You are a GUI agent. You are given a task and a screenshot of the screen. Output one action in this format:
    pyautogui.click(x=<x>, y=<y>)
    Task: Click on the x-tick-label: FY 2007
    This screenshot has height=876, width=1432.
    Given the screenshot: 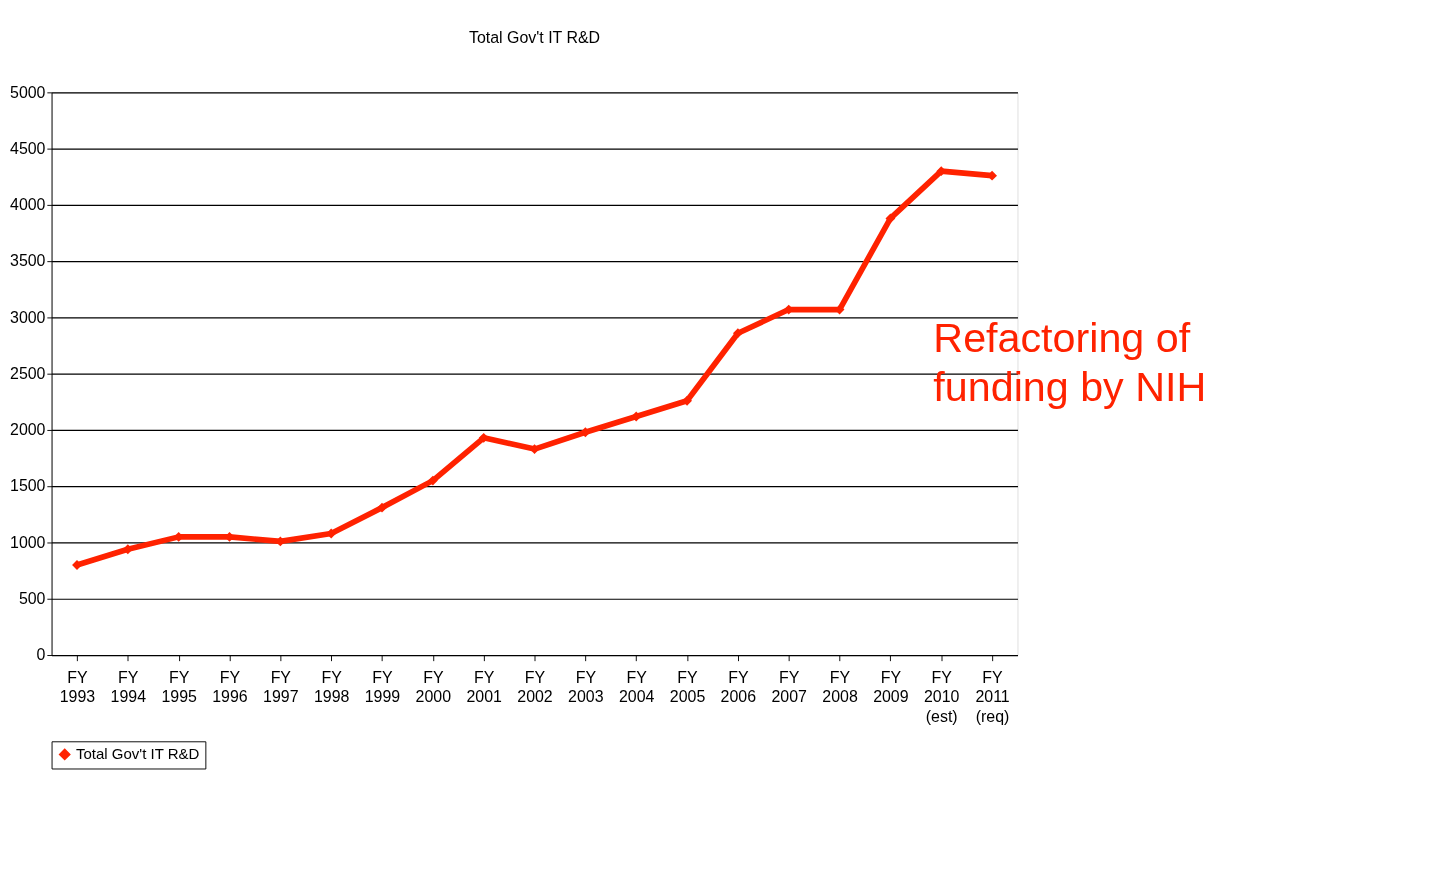 What is the action you would take?
    pyautogui.click(x=789, y=687)
    